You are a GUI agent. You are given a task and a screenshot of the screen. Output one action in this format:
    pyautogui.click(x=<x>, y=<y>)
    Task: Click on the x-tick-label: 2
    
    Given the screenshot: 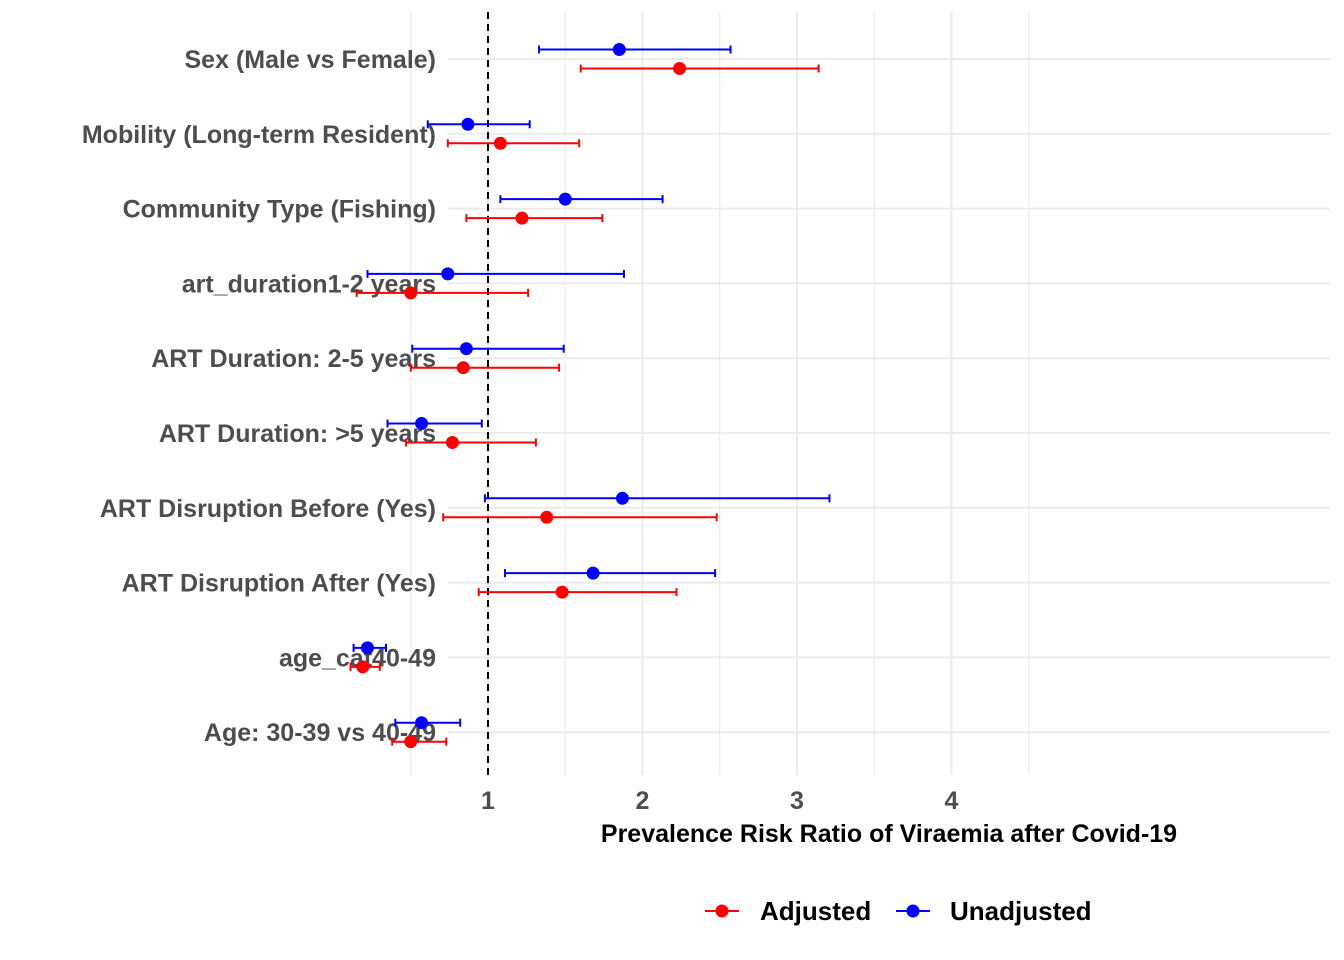 What is the action you would take?
    pyautogui.click(x=643, y=801)
    